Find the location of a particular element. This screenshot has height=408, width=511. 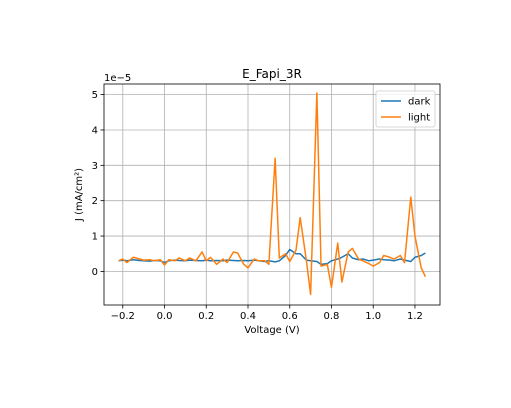

y-tick-label: 0 is located at coordinates (95, 272).